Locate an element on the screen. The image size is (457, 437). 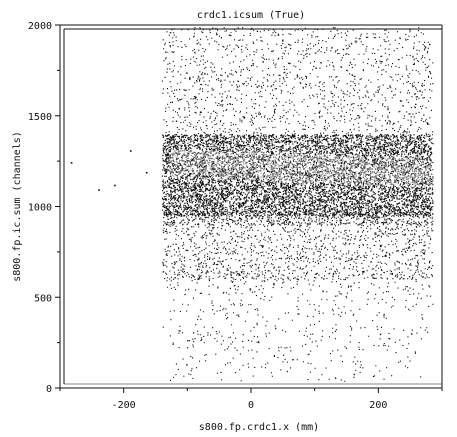
x-tick-label: 200 is located at coordinates (378, 405).